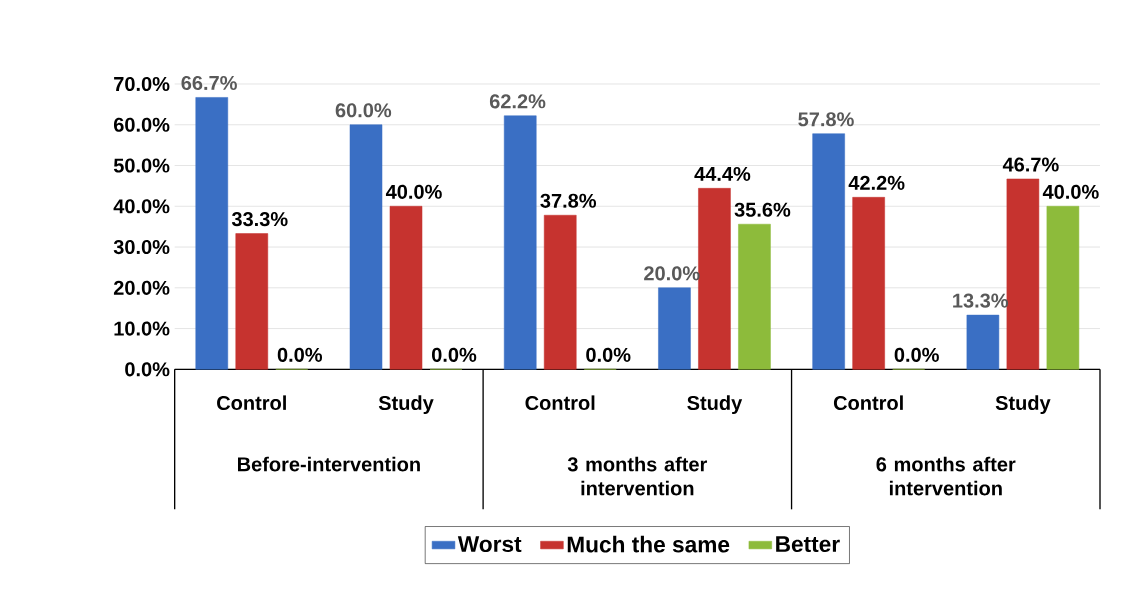  Describe the element at coordinates (489, 544) in the screenshot. I see `legend-label: Worst` at that location.